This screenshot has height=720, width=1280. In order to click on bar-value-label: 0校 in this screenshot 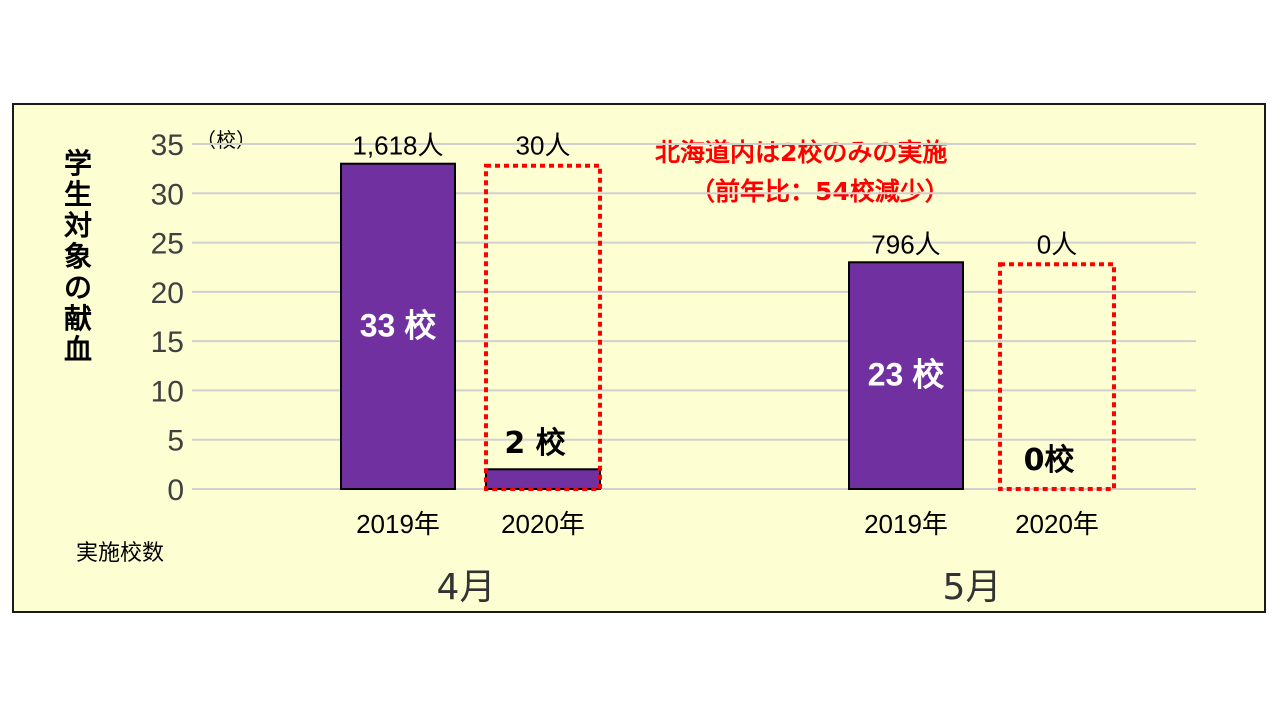, I will do `click(1049, 460)`.